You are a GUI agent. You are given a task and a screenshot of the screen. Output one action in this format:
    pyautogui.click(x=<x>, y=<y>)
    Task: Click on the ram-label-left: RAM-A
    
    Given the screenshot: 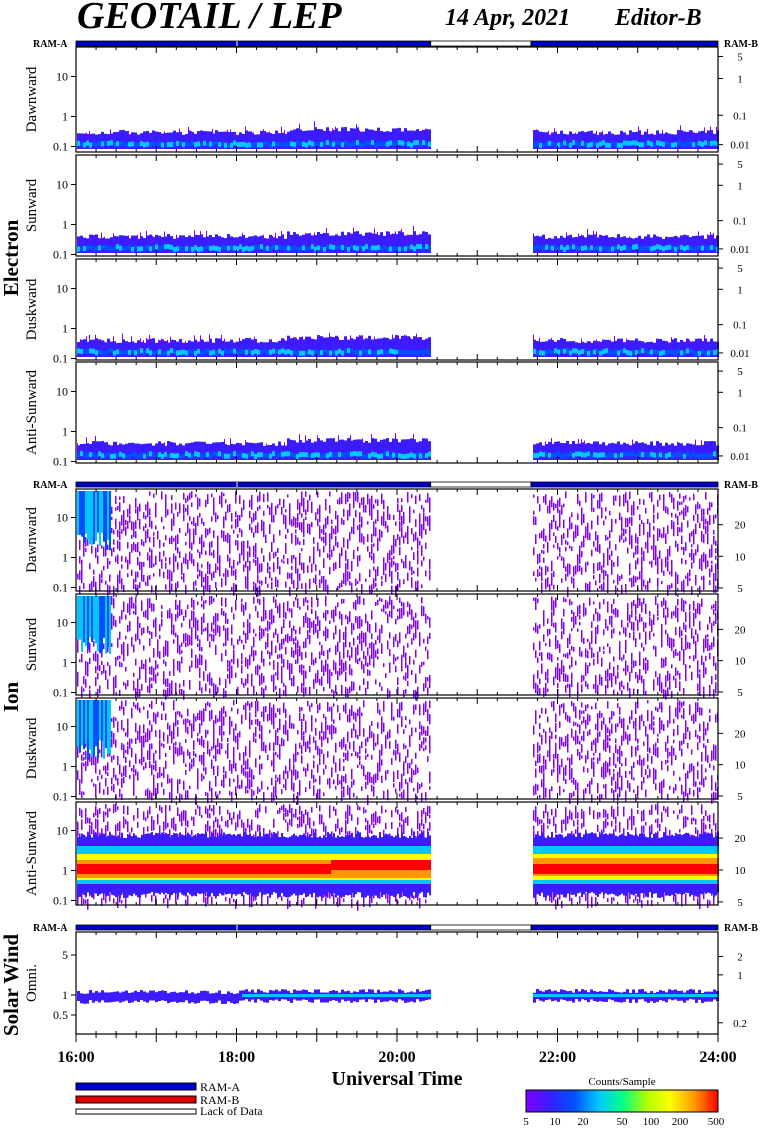 What is the action you would take?
    pyautogui.click(x=50, y=485)
    